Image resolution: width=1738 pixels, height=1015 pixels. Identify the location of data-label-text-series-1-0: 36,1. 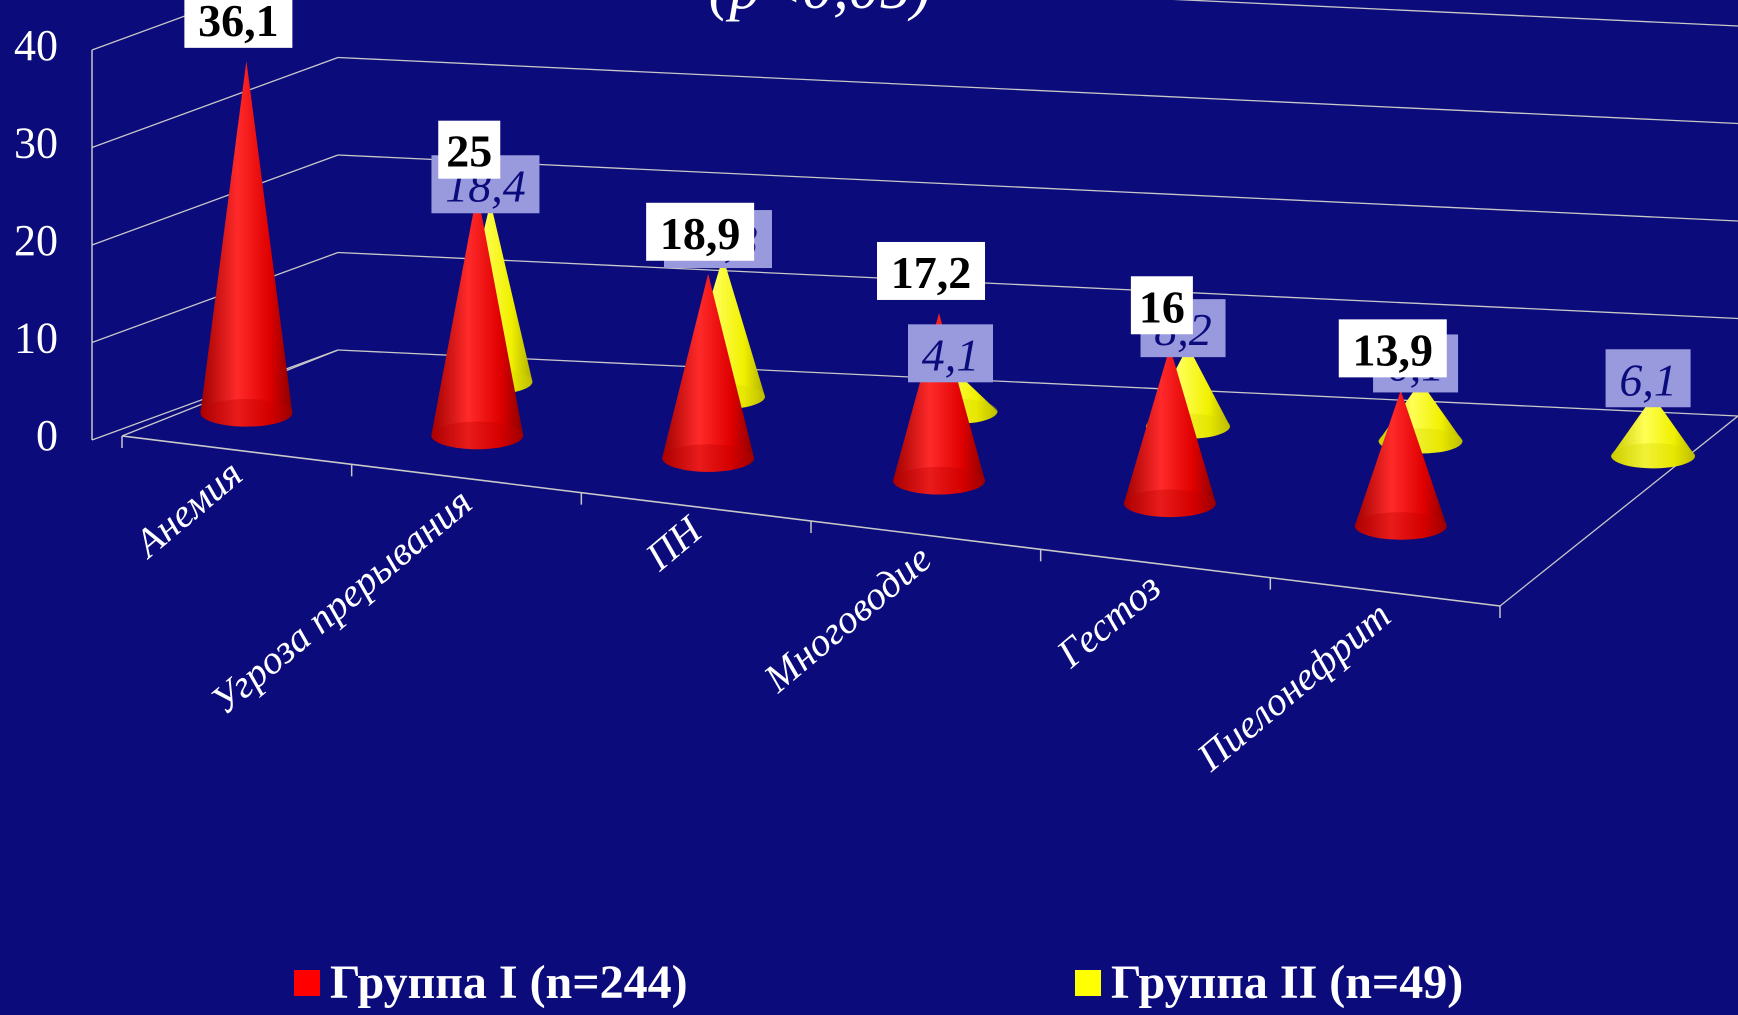
(238, 23).